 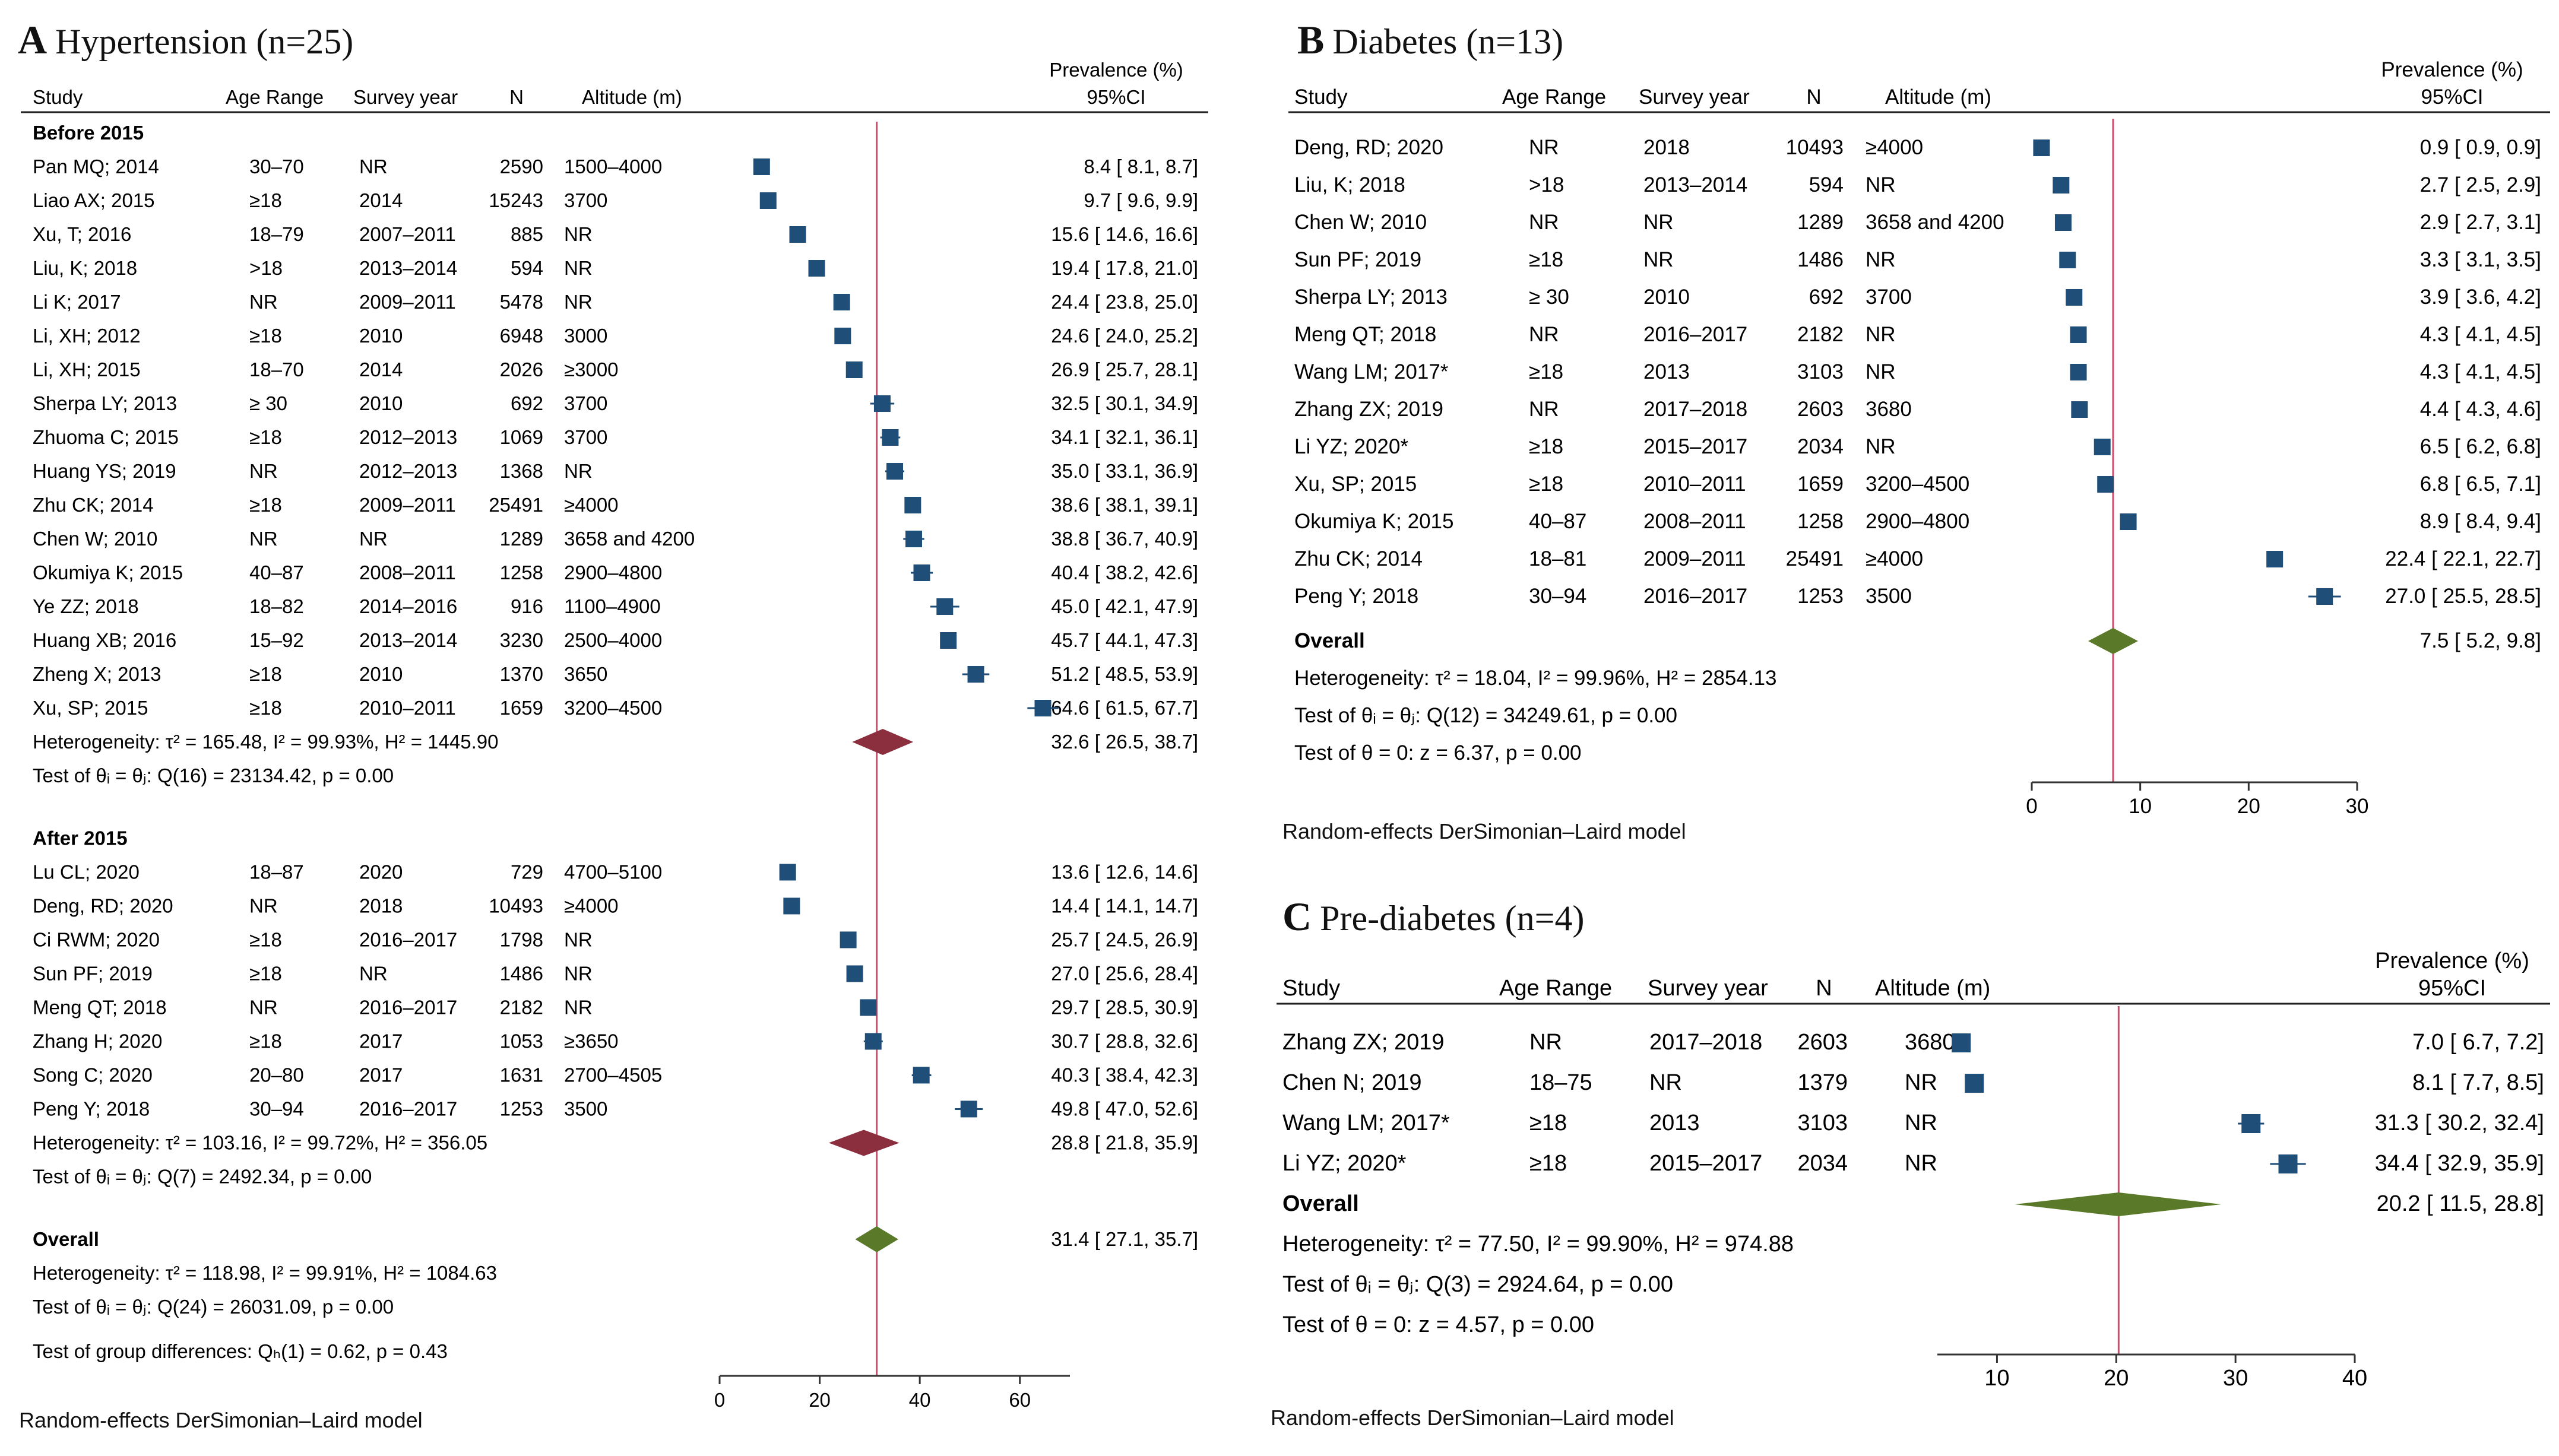 What do you see at coordinates (276, 234) in the screenshot?
I see `g0-row-2-age: 18–79` at bounding box center [276, 234].